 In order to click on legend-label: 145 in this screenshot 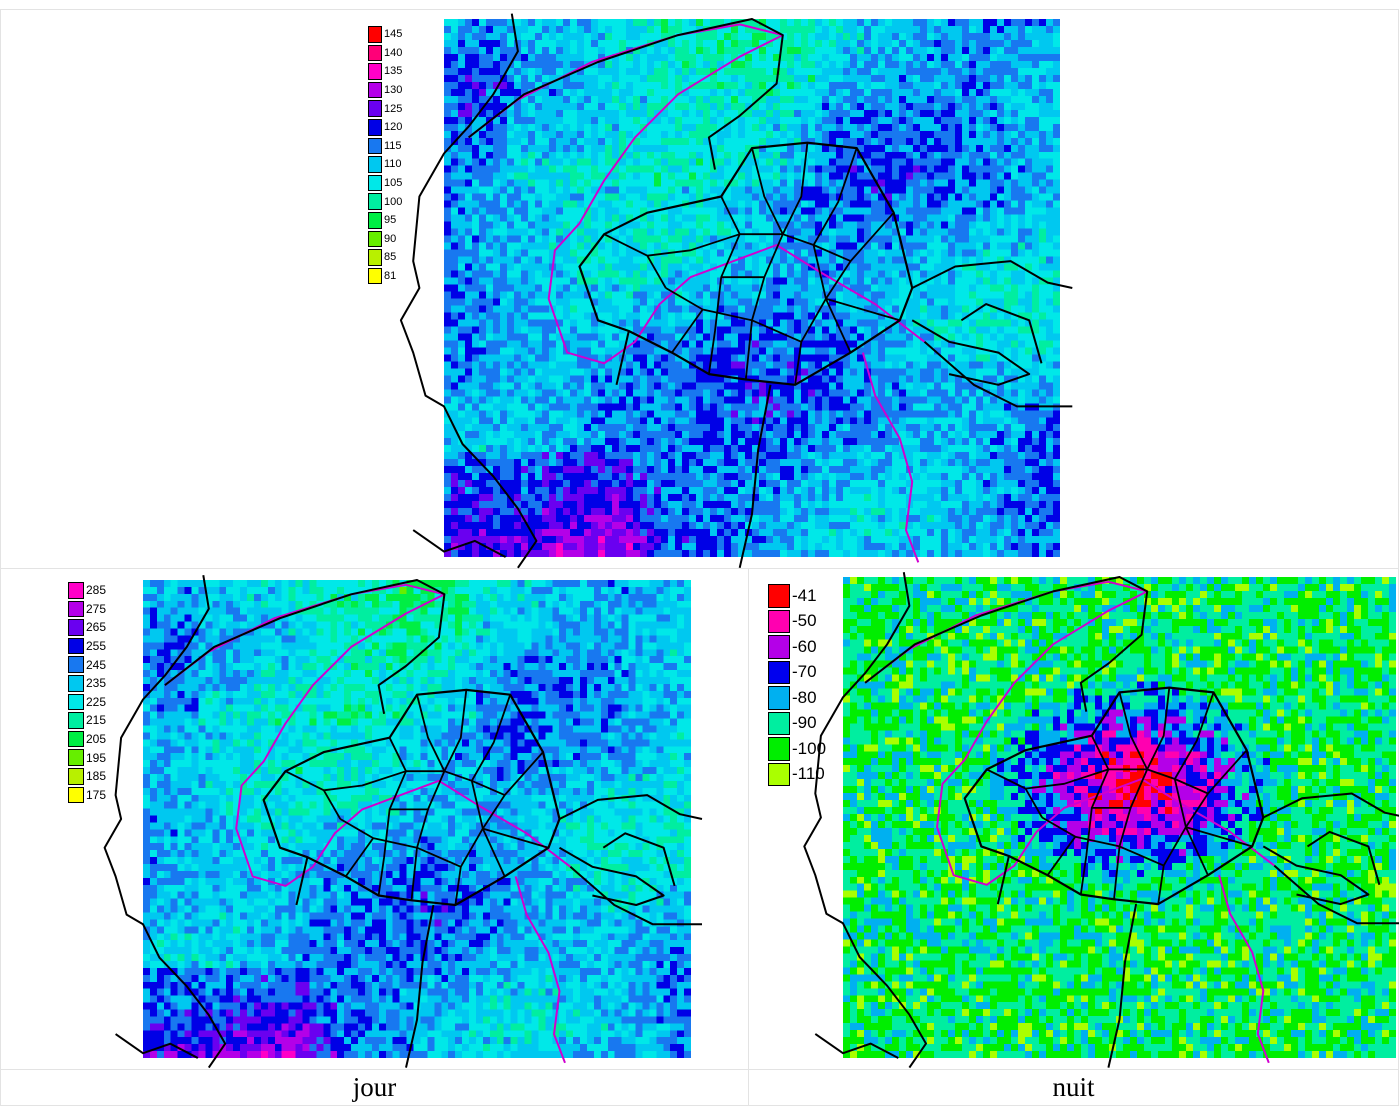, I will do `click(393, 34)`.